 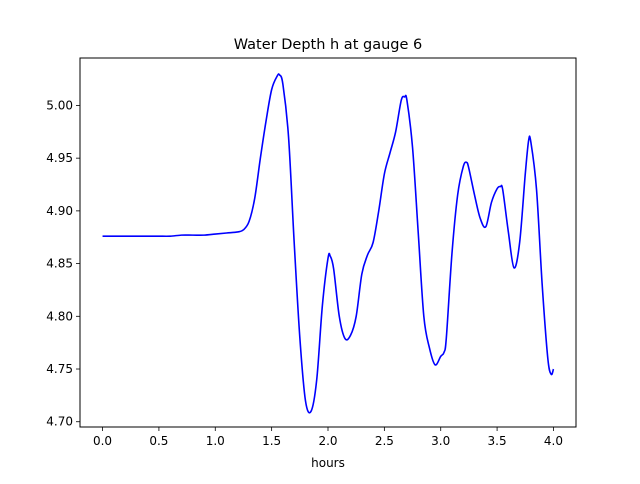 I want to click on x-tick-label: 4.0, so click(x=553, y=441).